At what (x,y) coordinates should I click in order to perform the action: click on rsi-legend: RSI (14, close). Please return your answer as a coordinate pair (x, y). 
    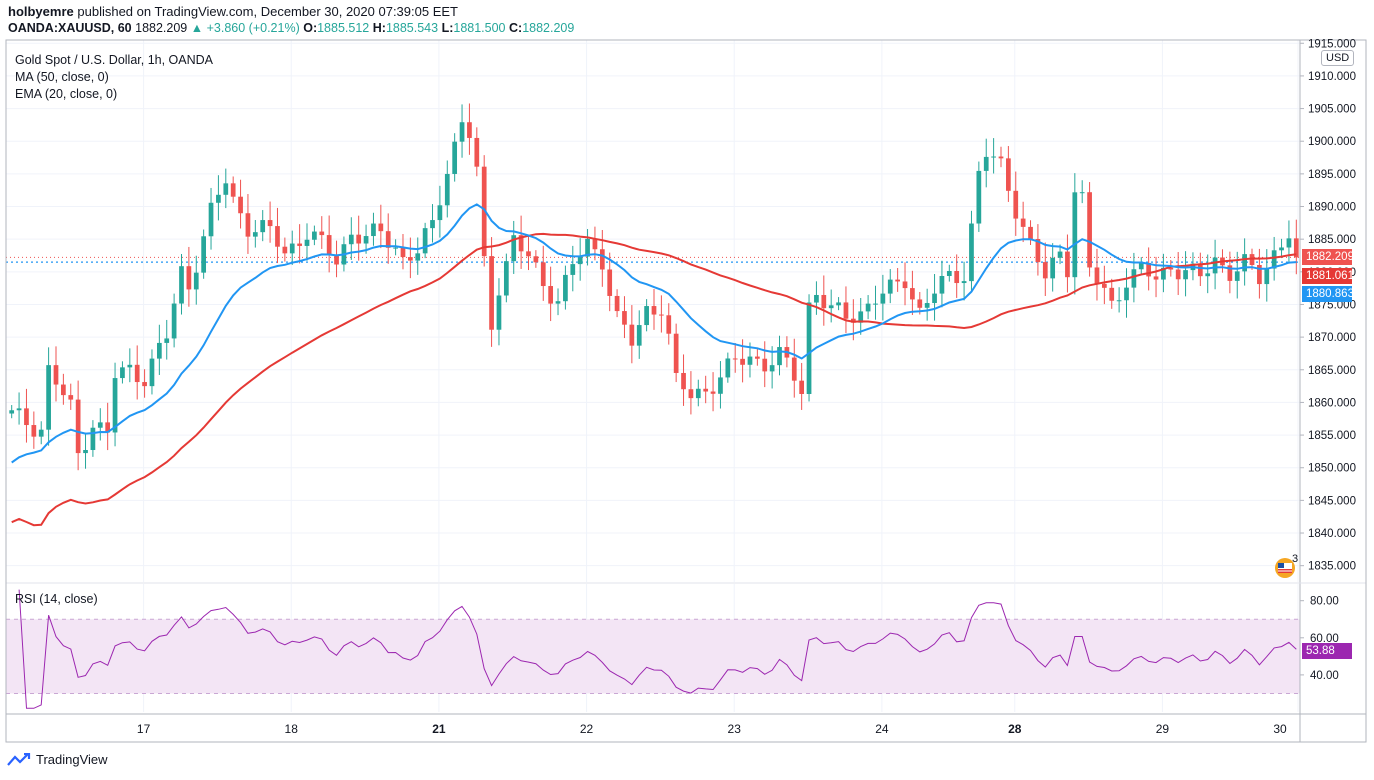
    Looking at the image, I should click on (56, 599).